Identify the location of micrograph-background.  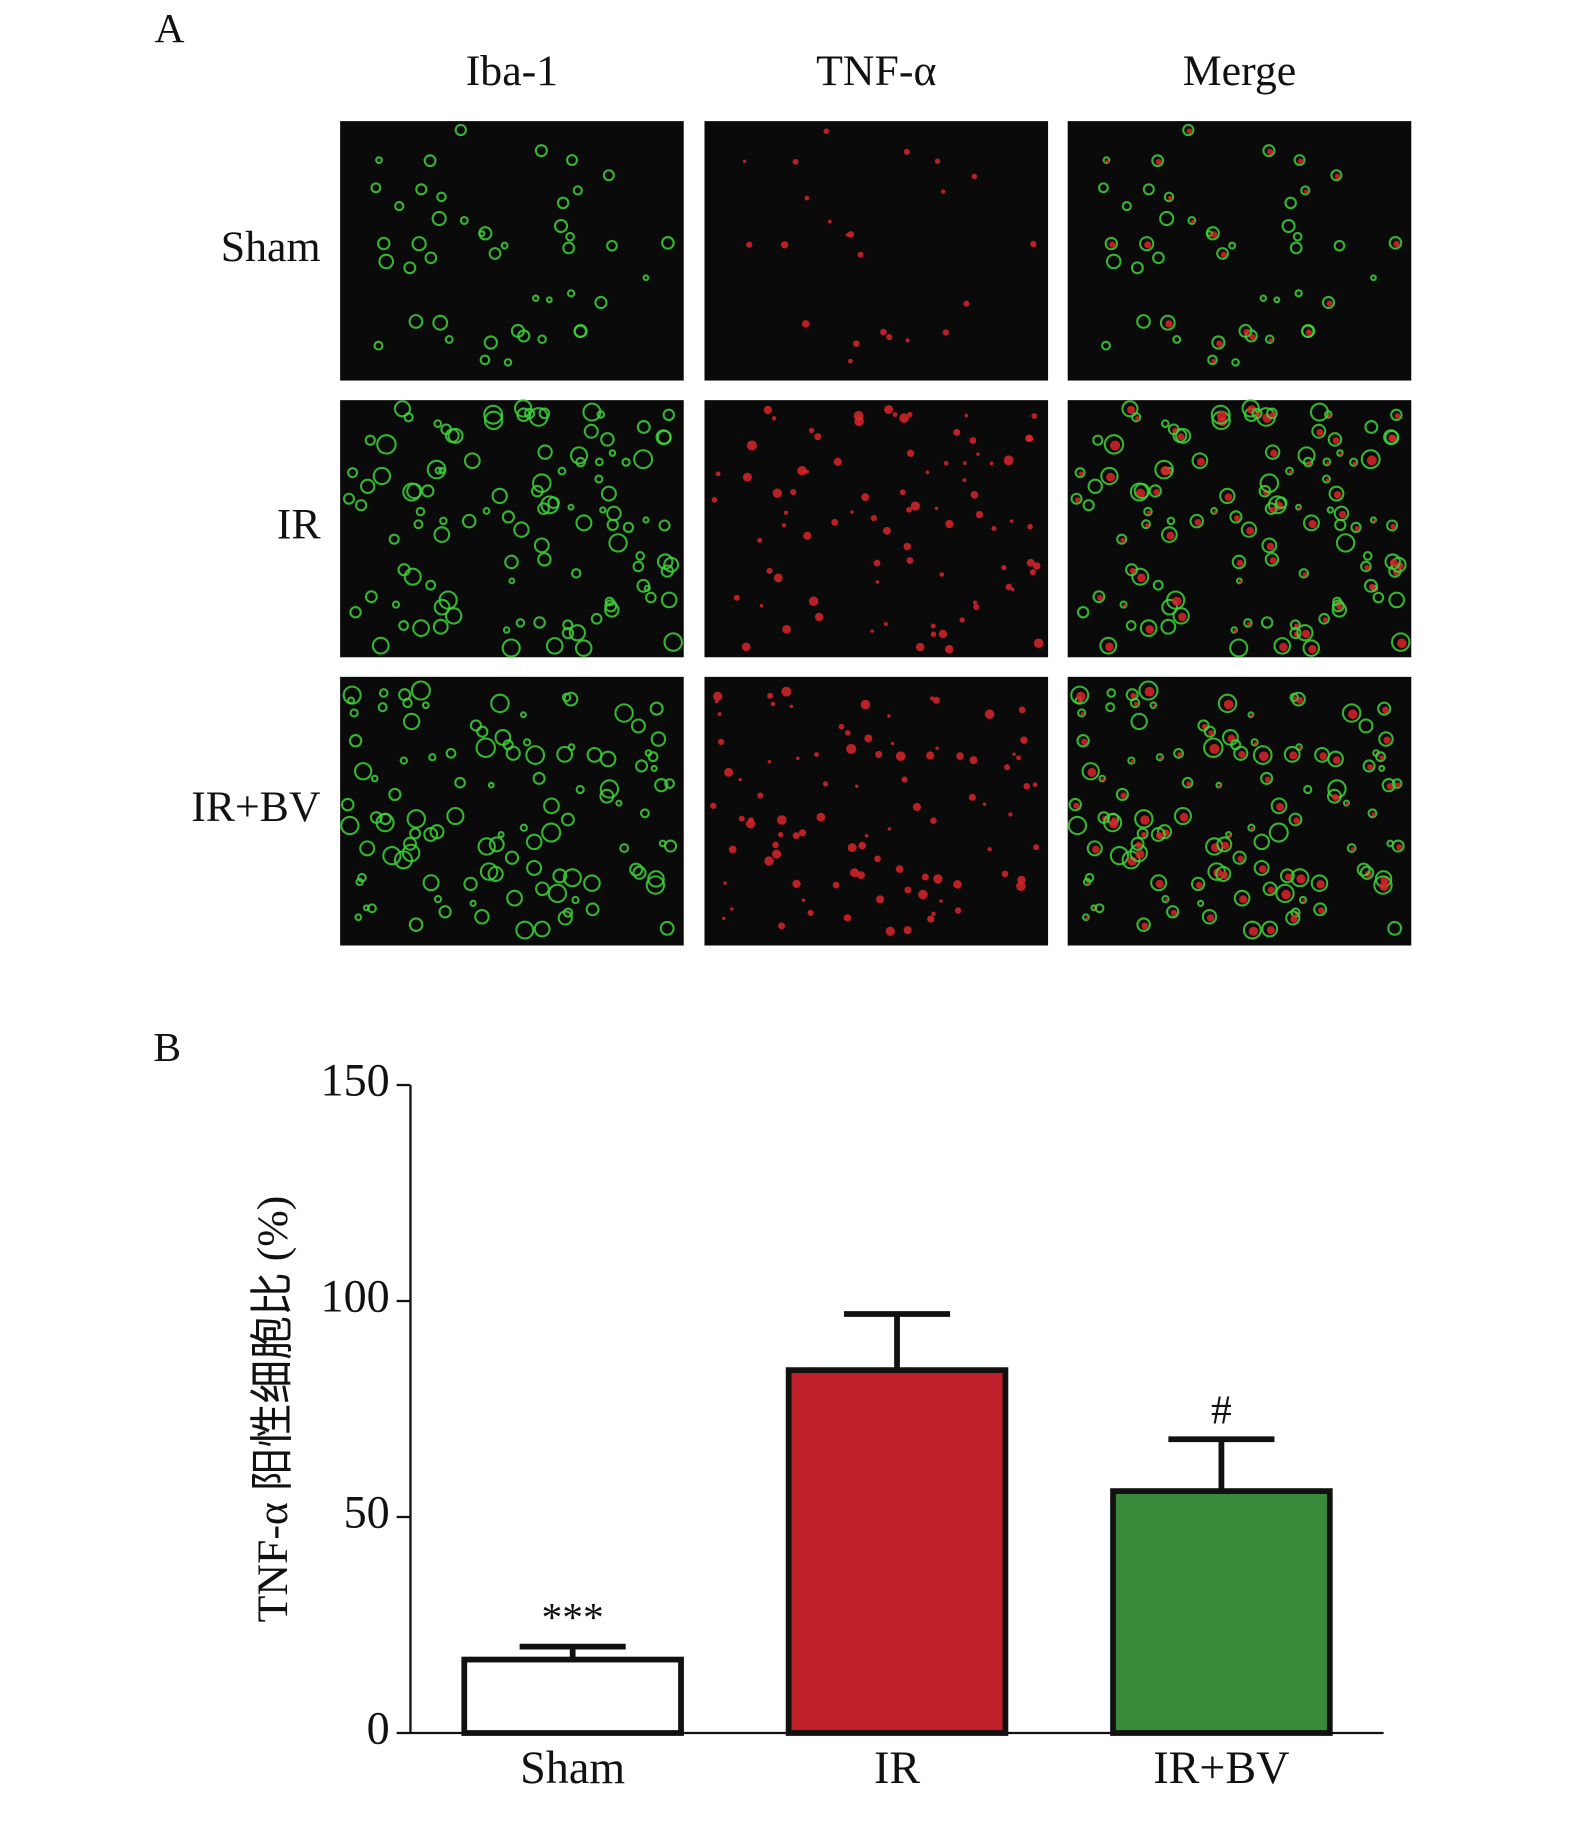
(1239, 251).